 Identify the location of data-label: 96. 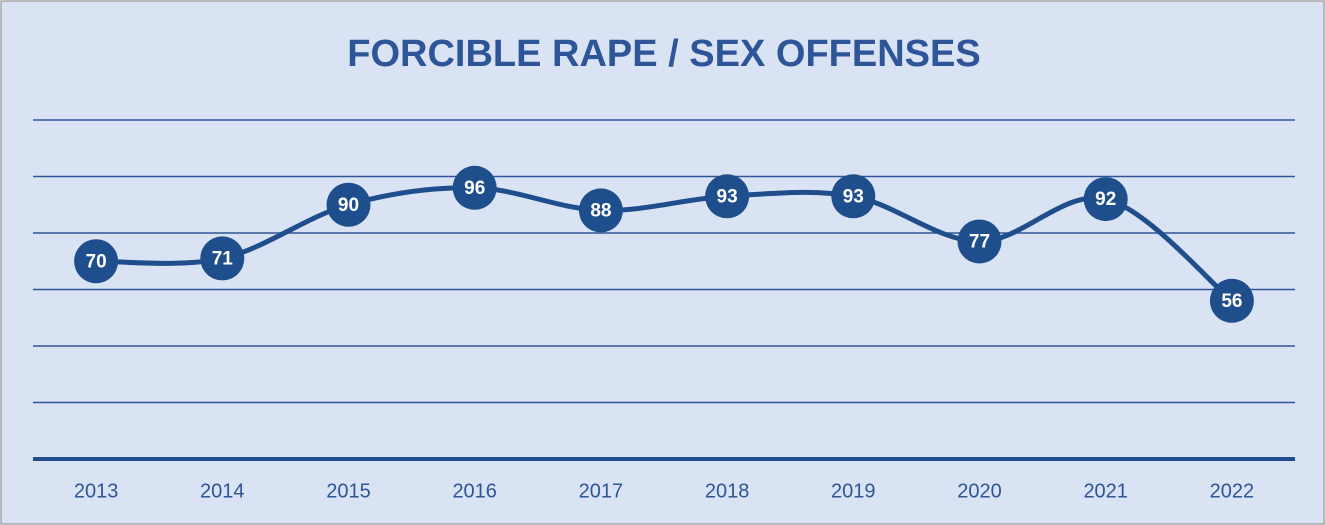
(474, 188).